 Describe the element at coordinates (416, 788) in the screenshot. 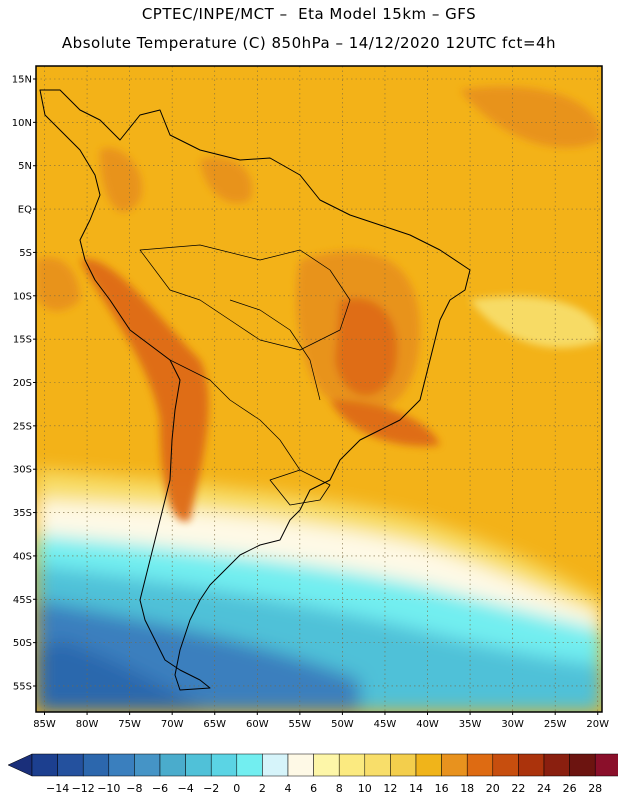

I see `colorbar-label: 14` at that location.